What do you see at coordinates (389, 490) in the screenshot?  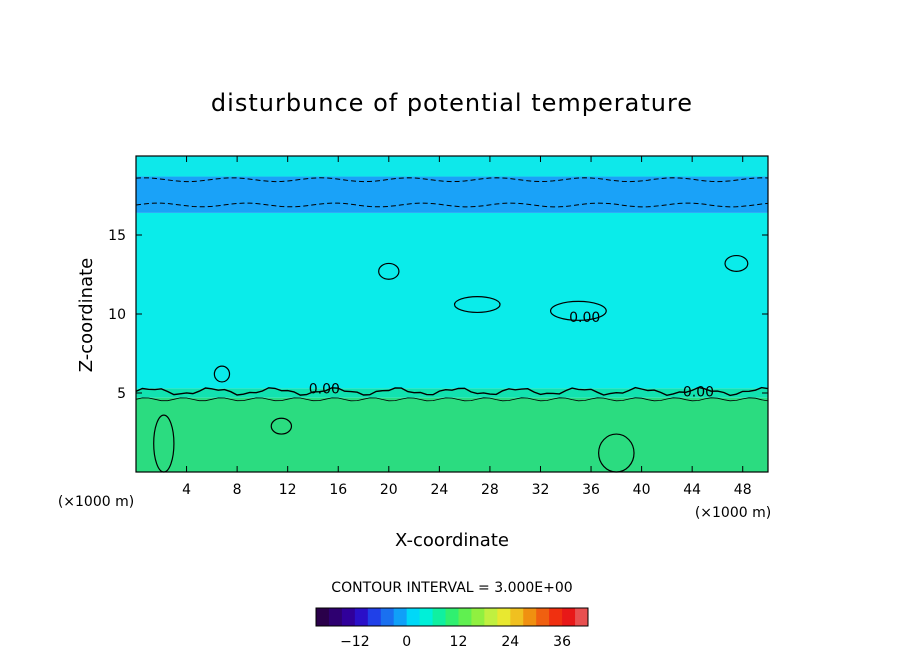 I see `x-tick-label-20: 20` at bounding box center [389, 490].